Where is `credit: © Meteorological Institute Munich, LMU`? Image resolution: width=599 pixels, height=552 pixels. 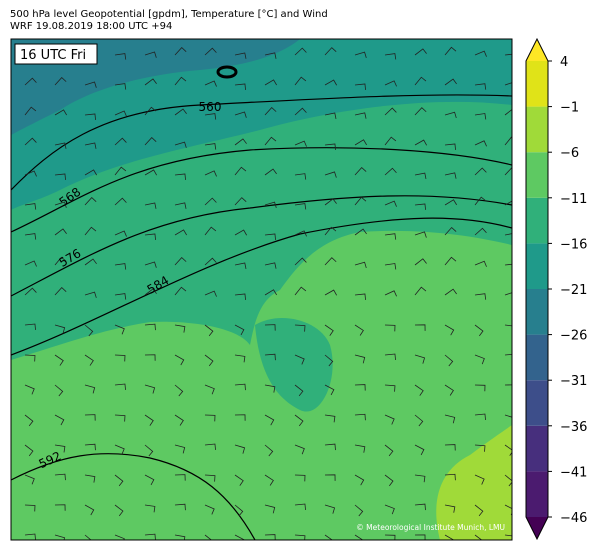 credit: © Meteorological Institute Munich, LMU is located at coordinates (430, 527).